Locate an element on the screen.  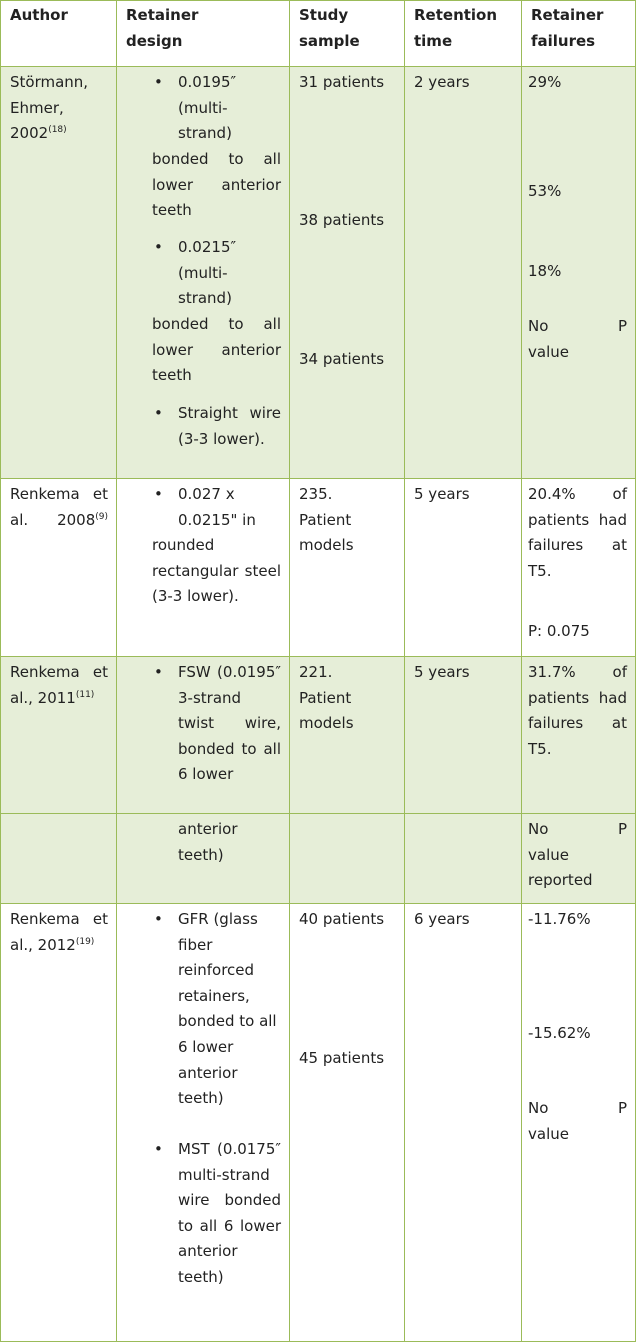
table-row-failures: No P value reported is located at coordinates (578, 858).